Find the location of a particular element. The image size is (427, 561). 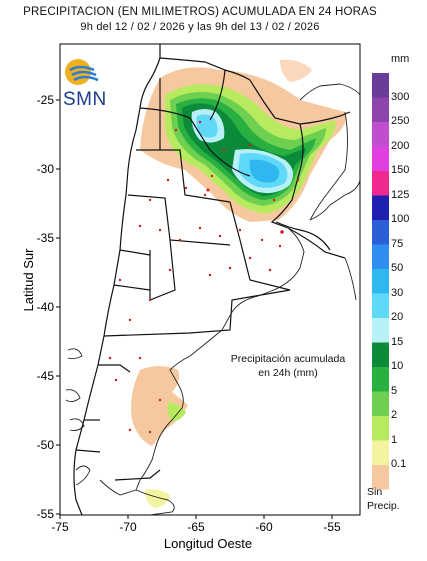

legend-label: 100 is located at coordinates (400, 219).